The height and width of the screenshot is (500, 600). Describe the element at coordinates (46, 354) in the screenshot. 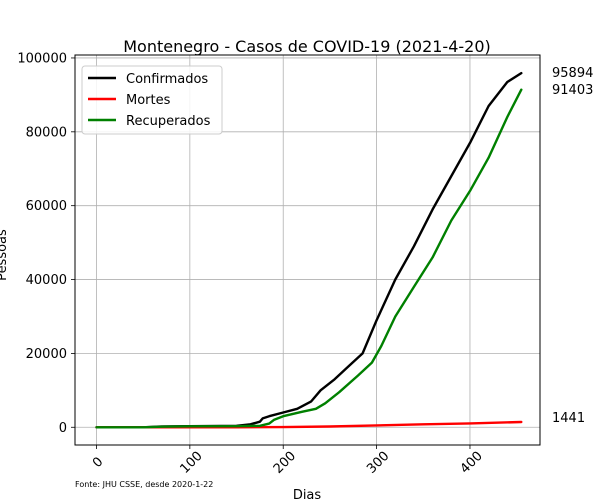

I see `y-tick-label: 20000` at that location.